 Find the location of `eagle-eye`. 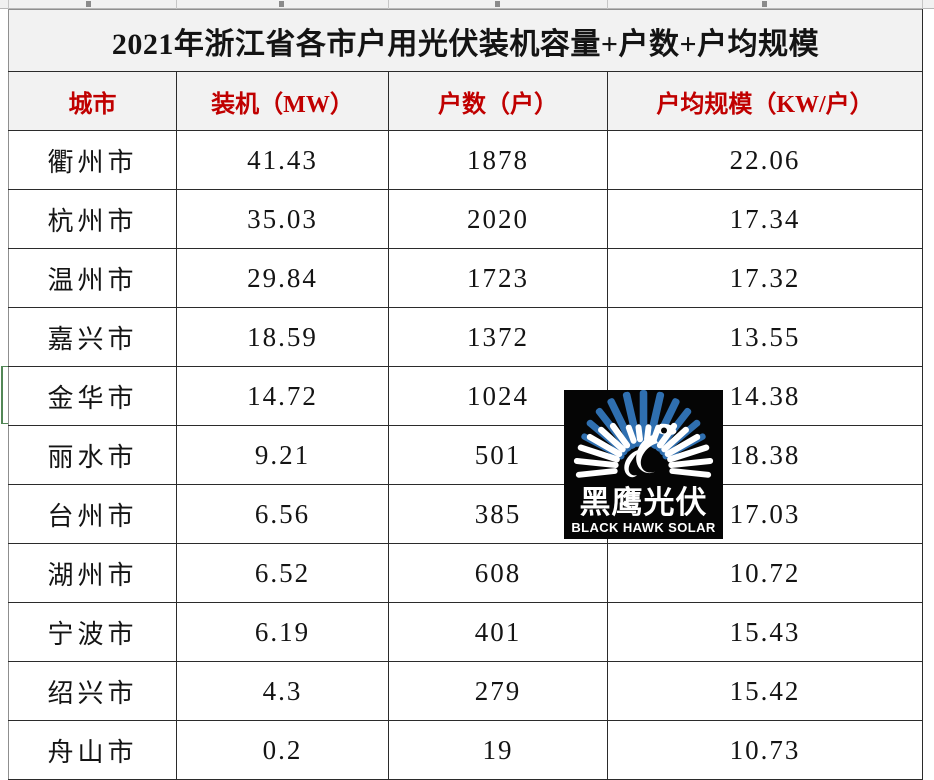

eagle-eye is located at coordinates (664, 430).